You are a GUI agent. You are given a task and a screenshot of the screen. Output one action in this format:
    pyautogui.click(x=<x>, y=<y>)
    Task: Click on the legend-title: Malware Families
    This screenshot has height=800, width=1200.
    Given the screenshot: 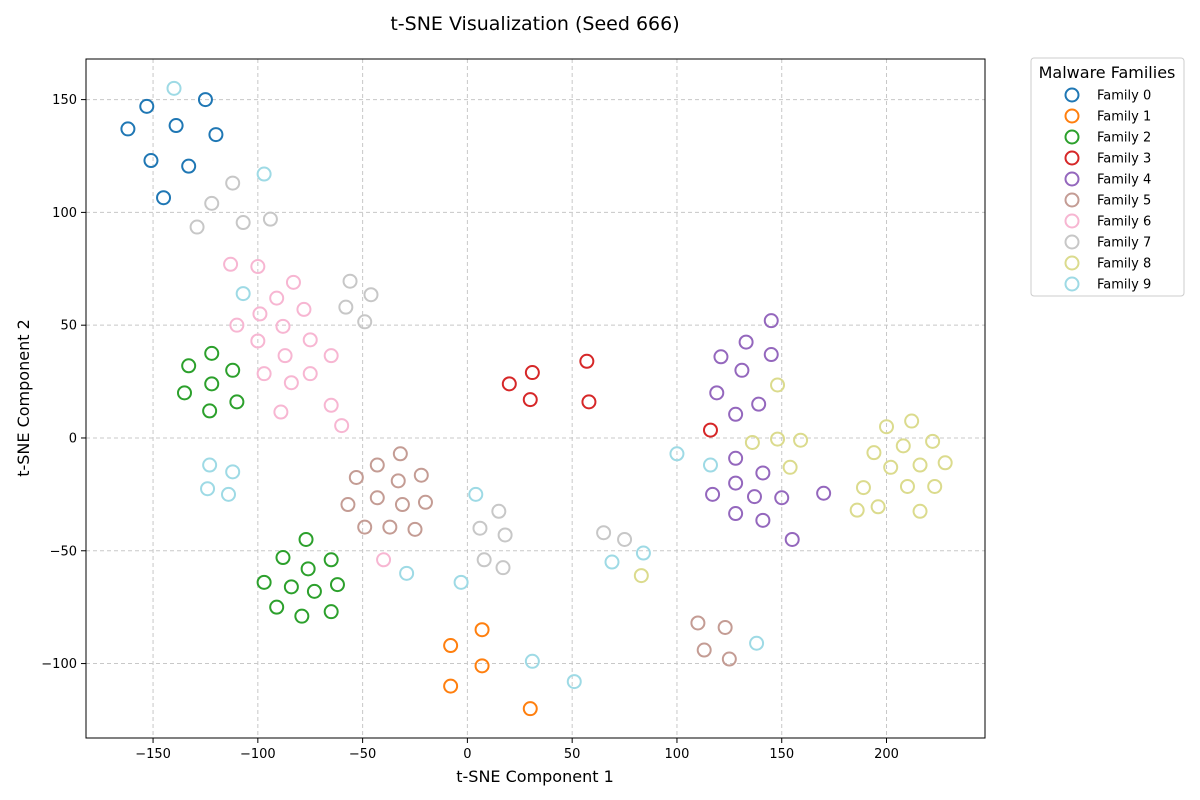 What is the action you would take?
    pyautogui.click(x=1107, y=72)
    